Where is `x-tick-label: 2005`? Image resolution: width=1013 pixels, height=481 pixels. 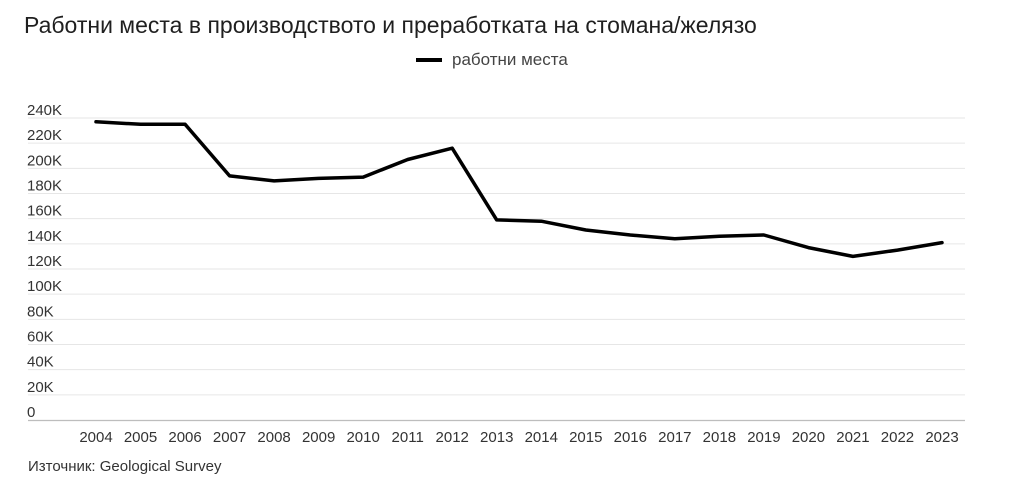
x-tick-label: 2005 is located at coordinates (140, 437).